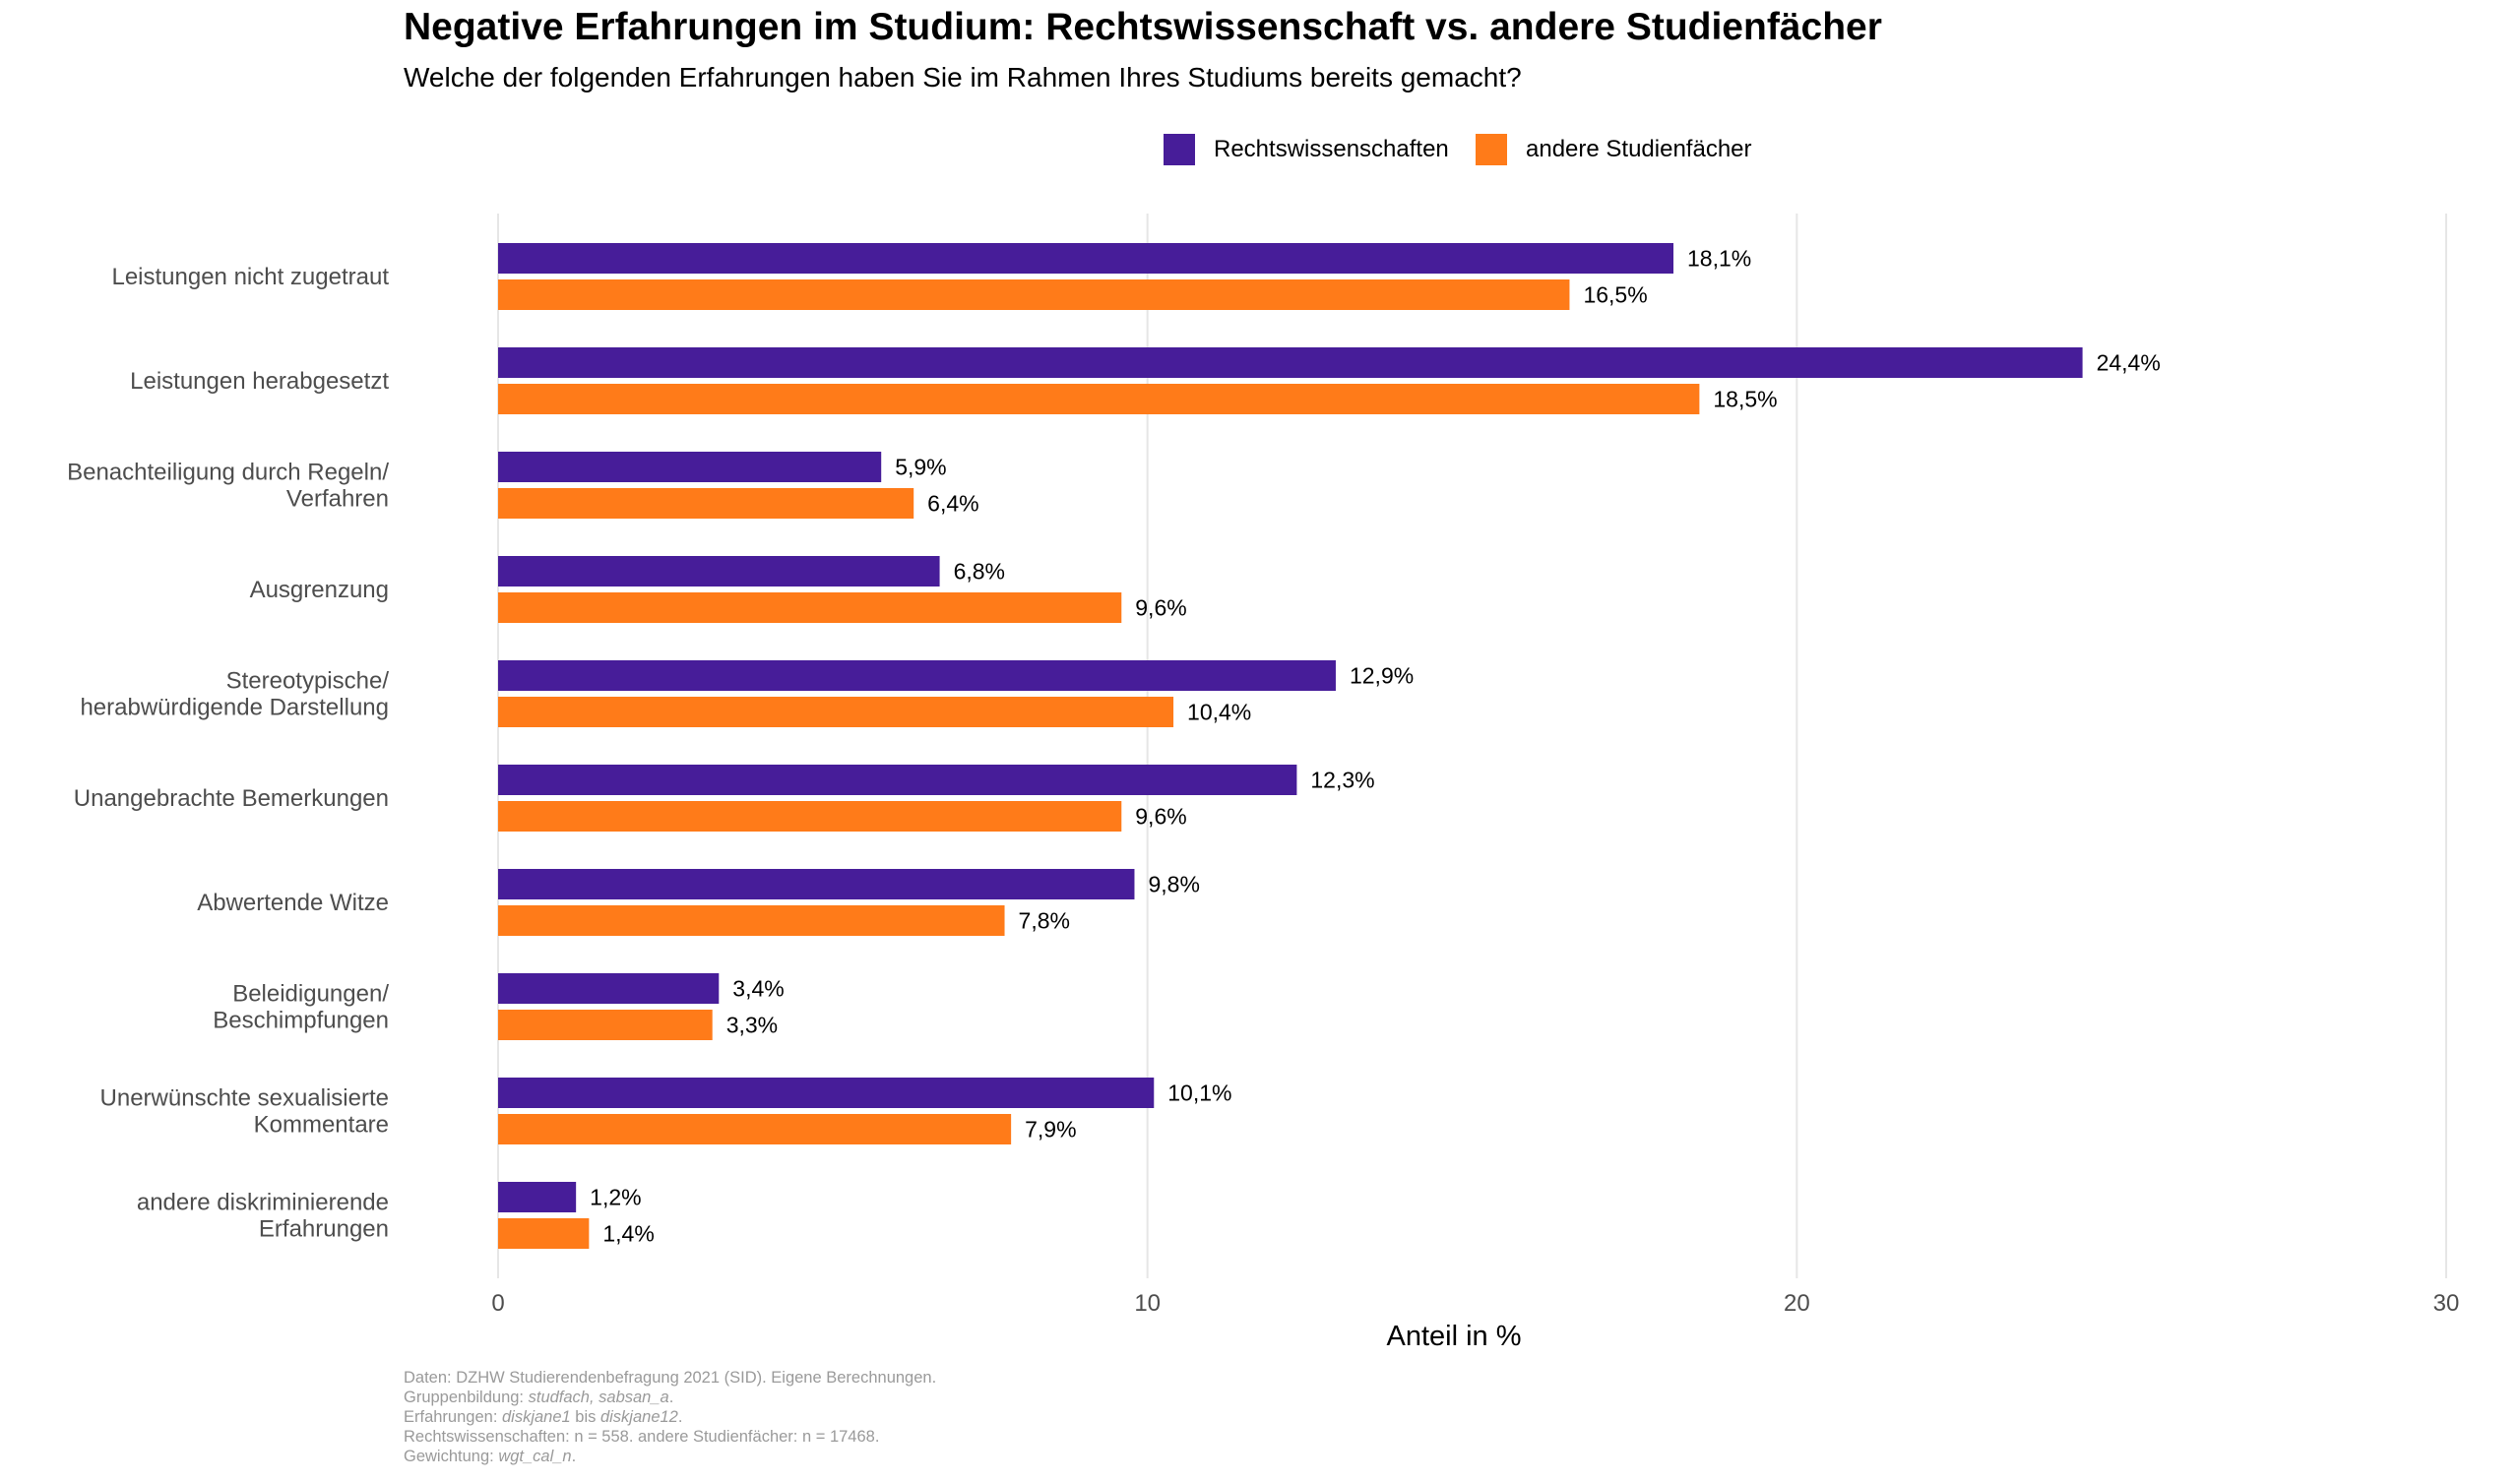  Describe the element at coordinates (259, 381) in the screenshot. I see `category-label: Leistungen herabgesetzt` at that location.